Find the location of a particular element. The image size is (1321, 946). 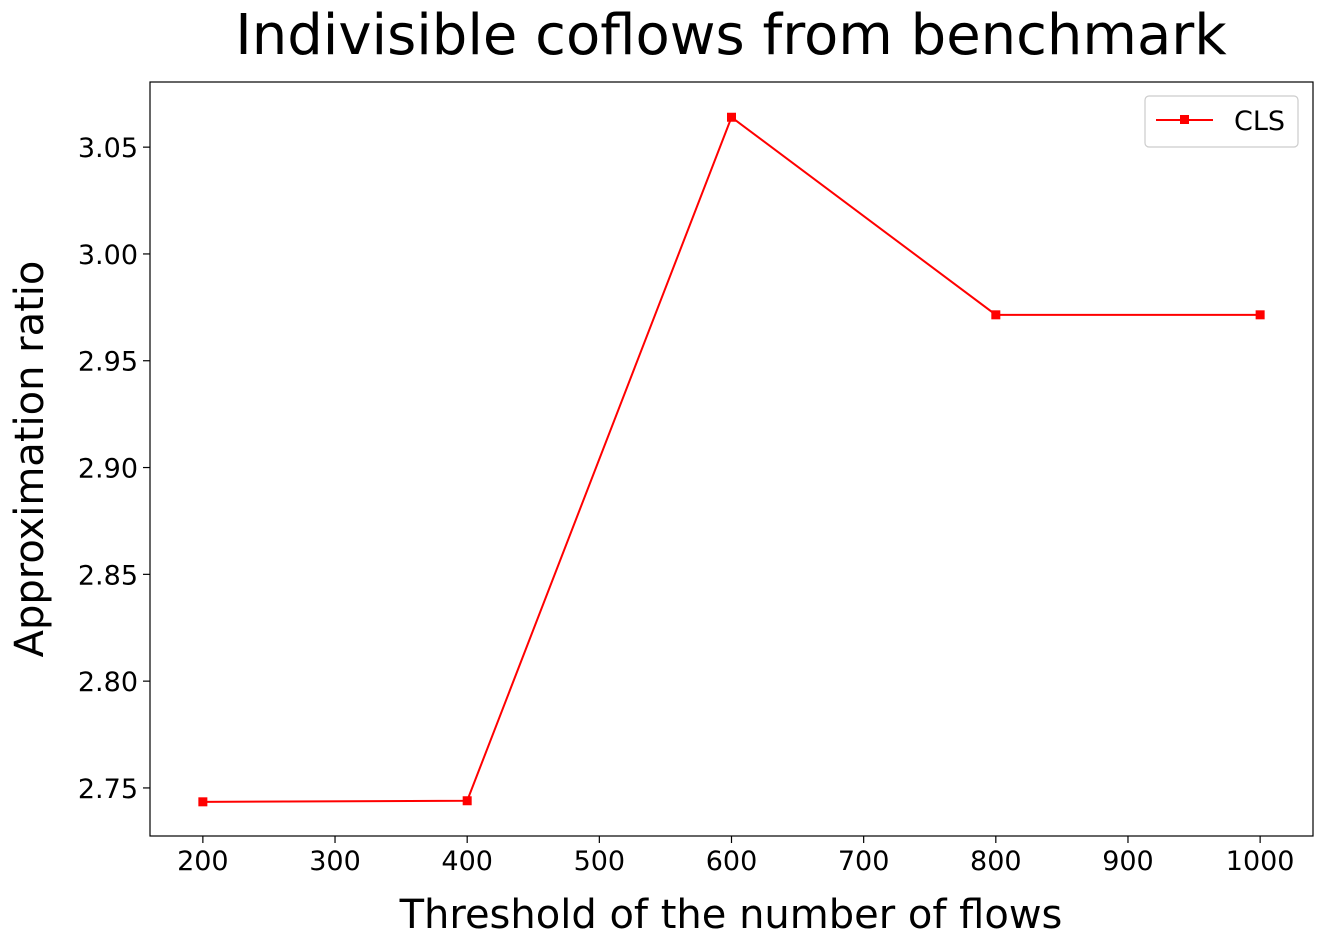

y-tick-label: 2.75 is located at coordinates (108, 789).